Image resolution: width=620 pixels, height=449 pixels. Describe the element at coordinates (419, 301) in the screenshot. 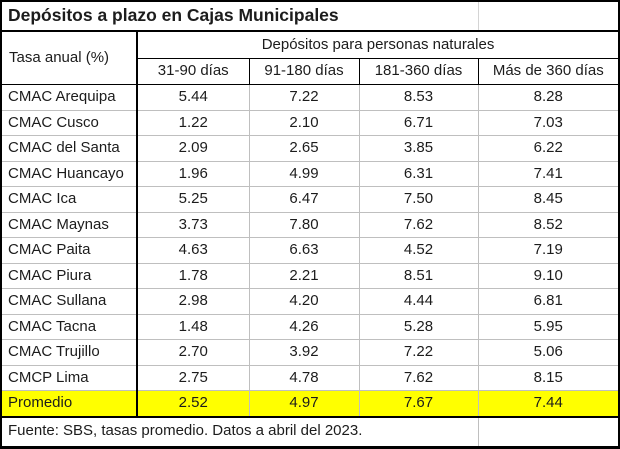

I see `rate-value-181-360: 4.44` at that location.